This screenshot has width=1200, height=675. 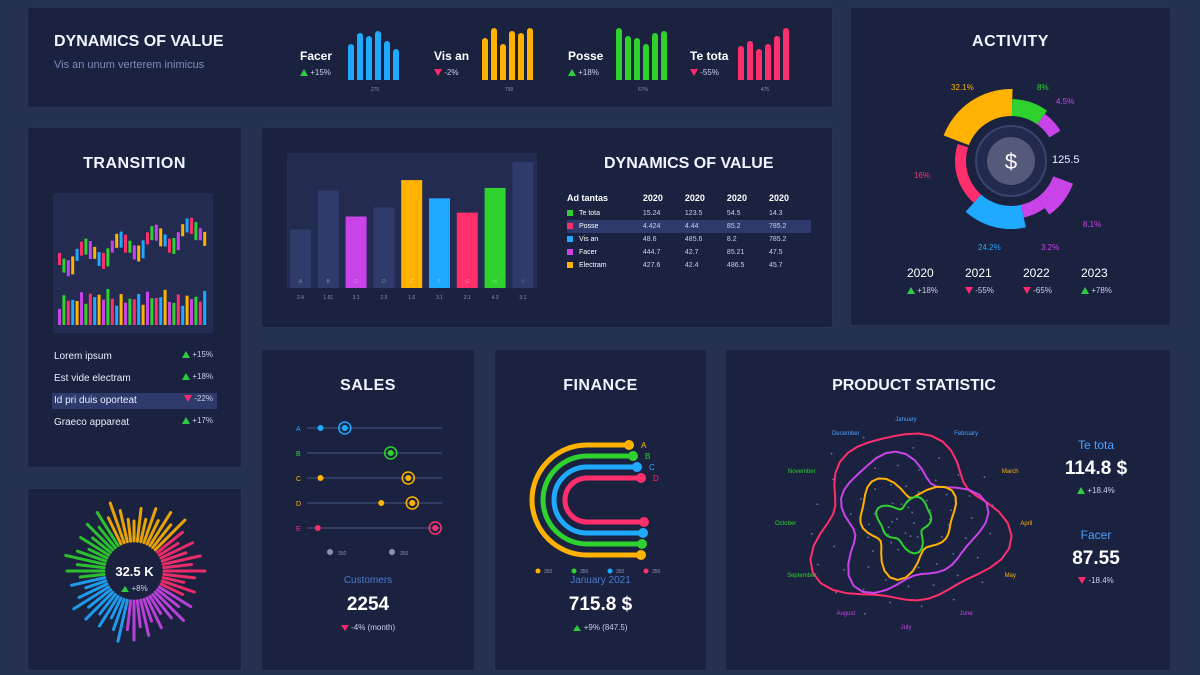 I want to click on finance-arc-label: C, so click(x=652, y=467).